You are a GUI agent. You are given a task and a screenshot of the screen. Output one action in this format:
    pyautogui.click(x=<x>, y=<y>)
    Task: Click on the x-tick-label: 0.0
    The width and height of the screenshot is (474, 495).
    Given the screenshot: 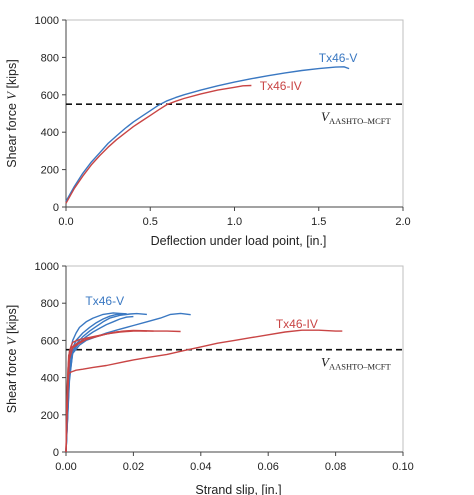 What is the action you would take?
    pyautogui.click(x=65, y=222)
    